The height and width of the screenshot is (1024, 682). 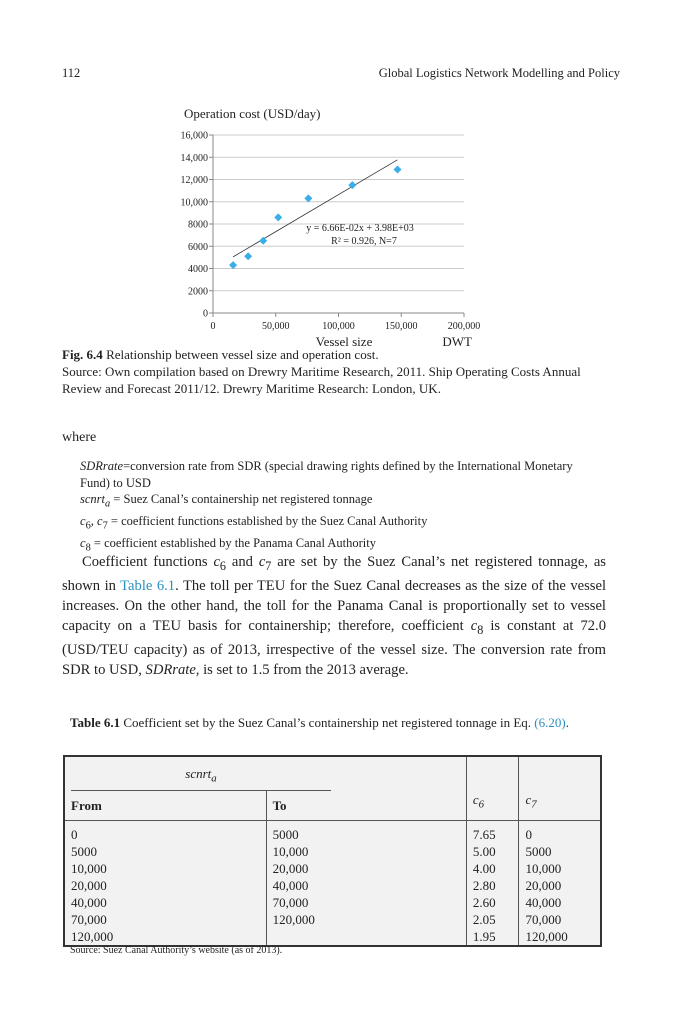 I want to click on where-label: where, so click(x=79, y=437).